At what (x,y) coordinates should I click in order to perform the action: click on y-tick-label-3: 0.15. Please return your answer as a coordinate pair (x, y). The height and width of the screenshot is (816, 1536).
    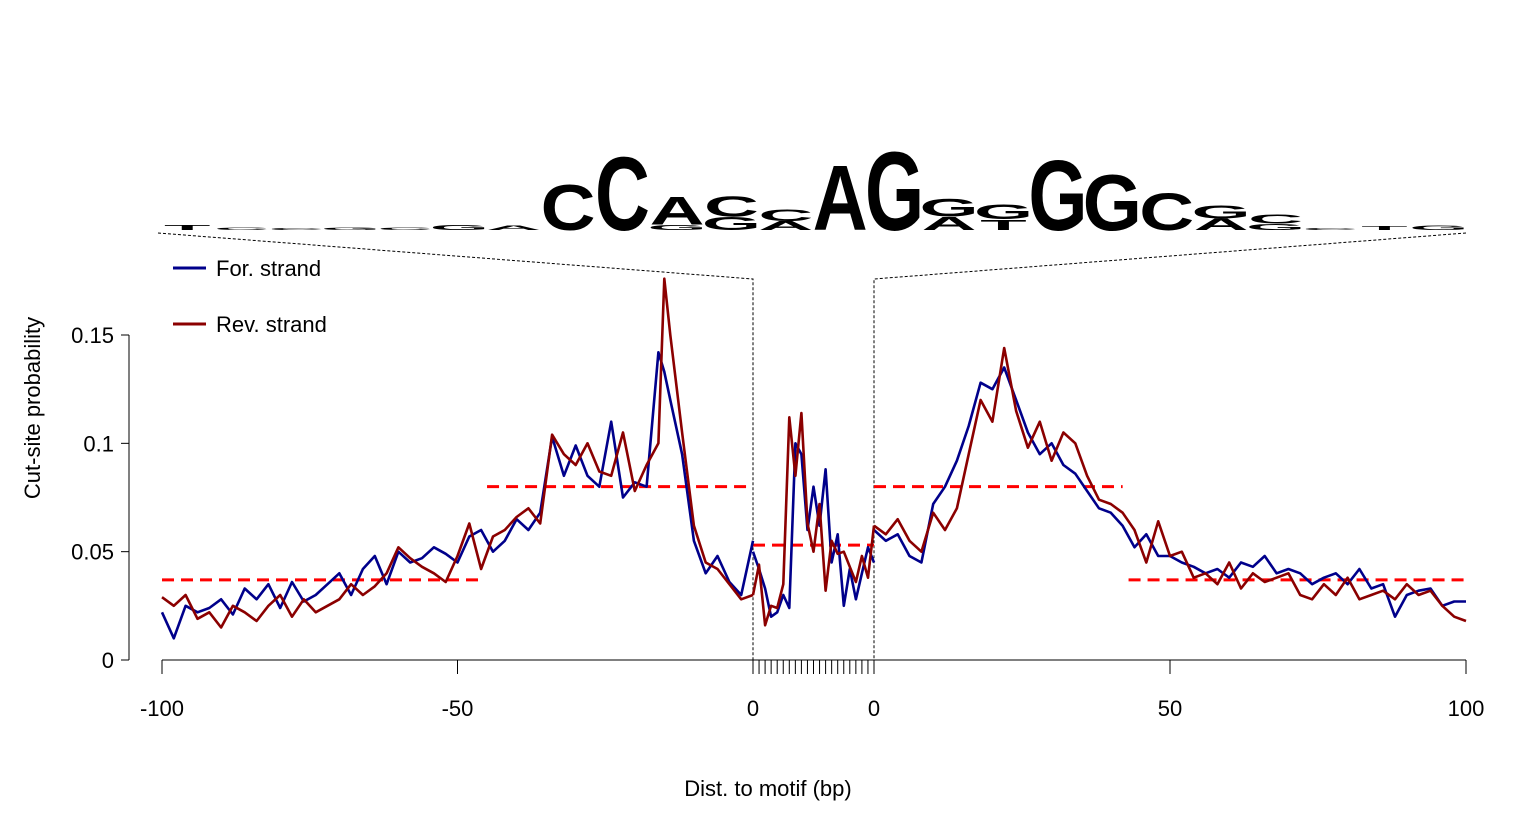
    Looking at the image, I should click on (92, 335).